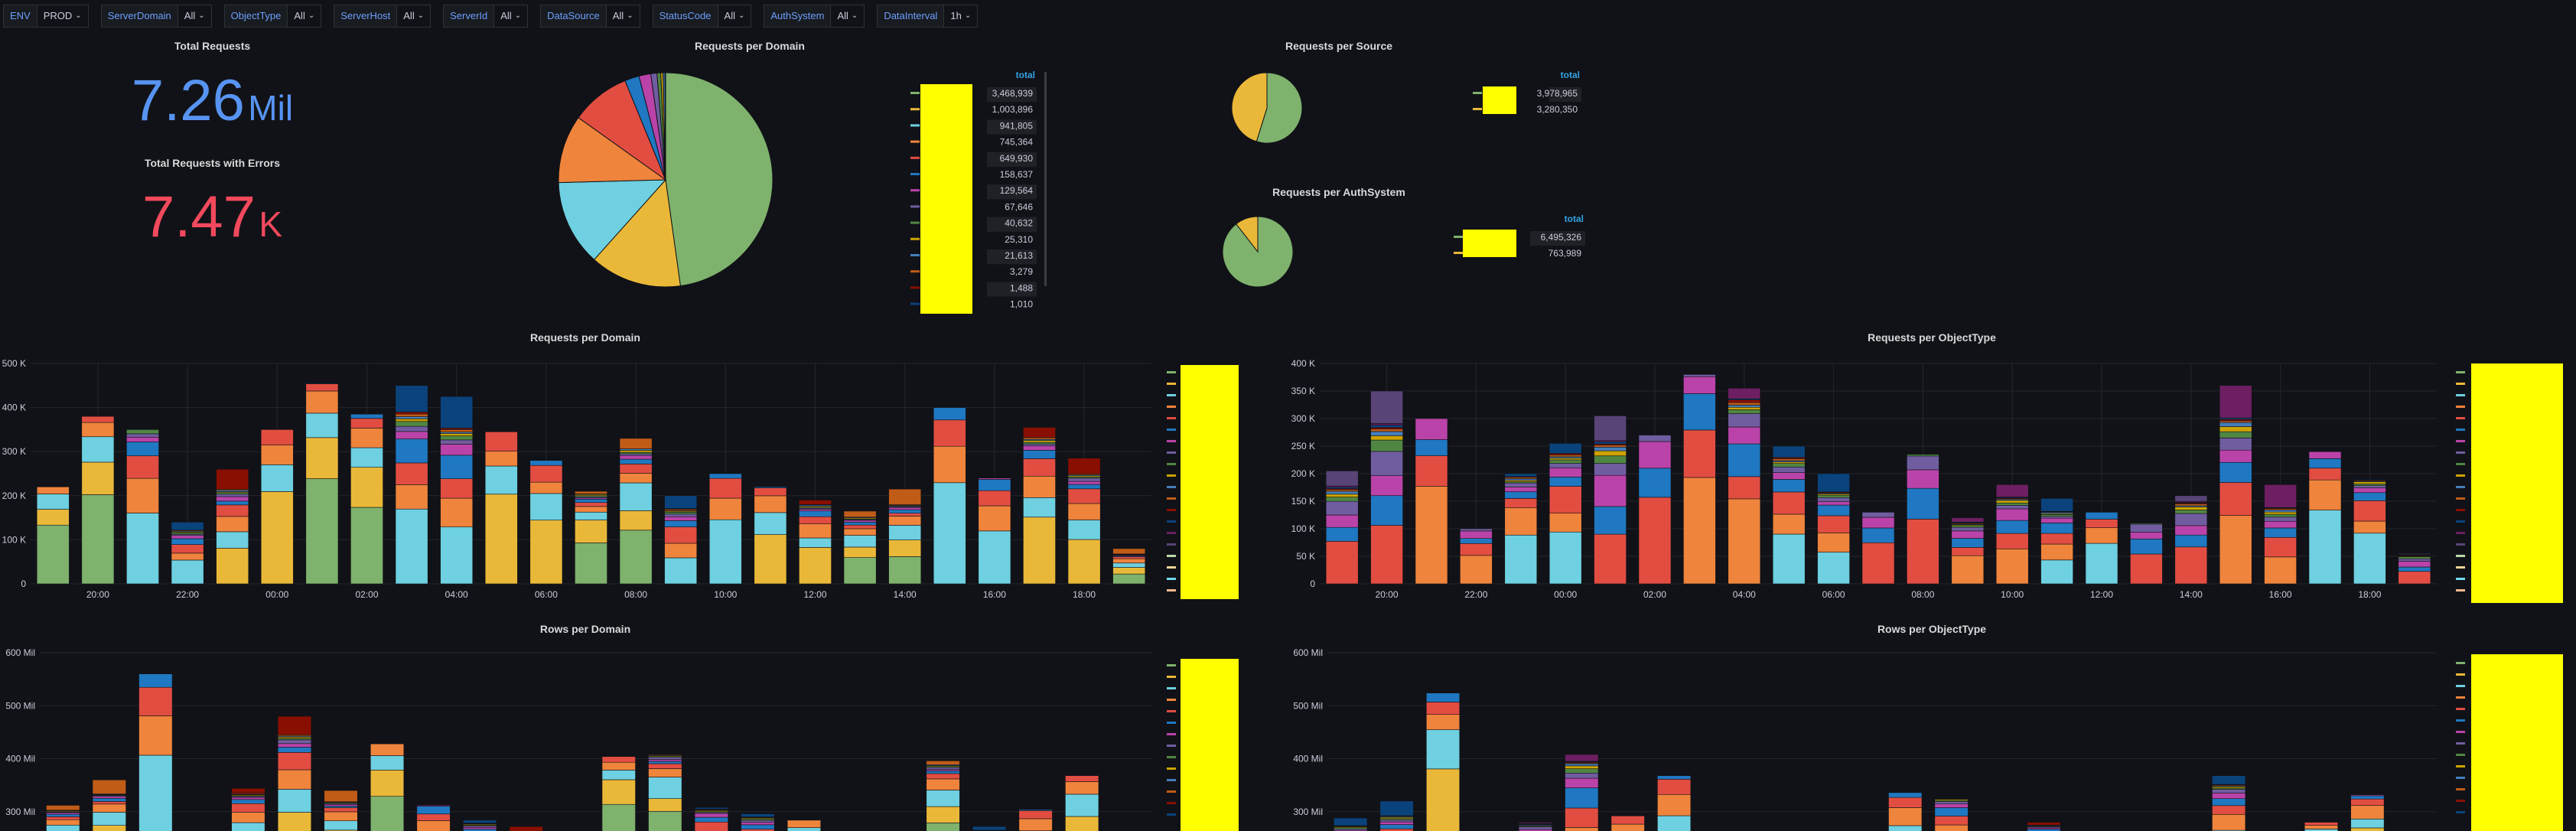 This screenshot has height=831, width=2576. I want to click on pie-slice, so click(1279, 108).